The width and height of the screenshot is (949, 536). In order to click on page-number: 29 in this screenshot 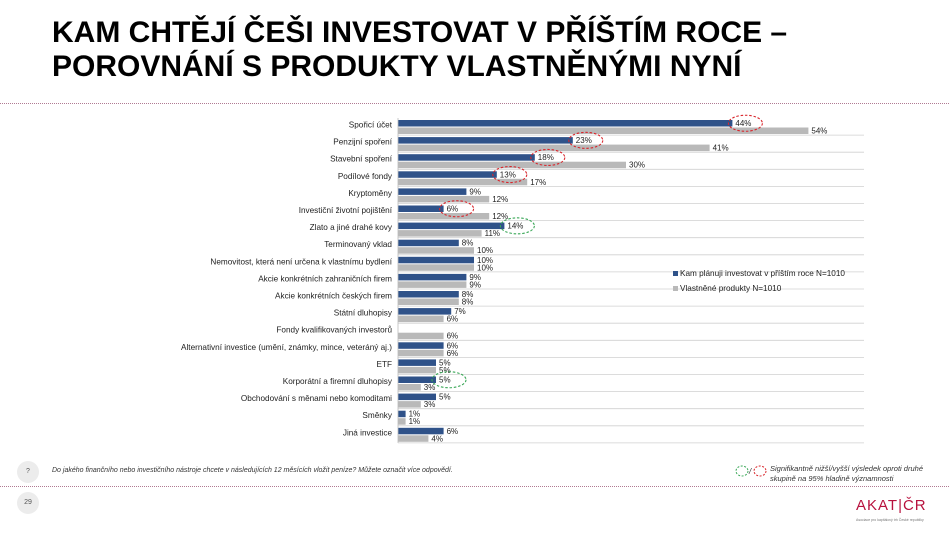, I will do `click(28, 503)`.